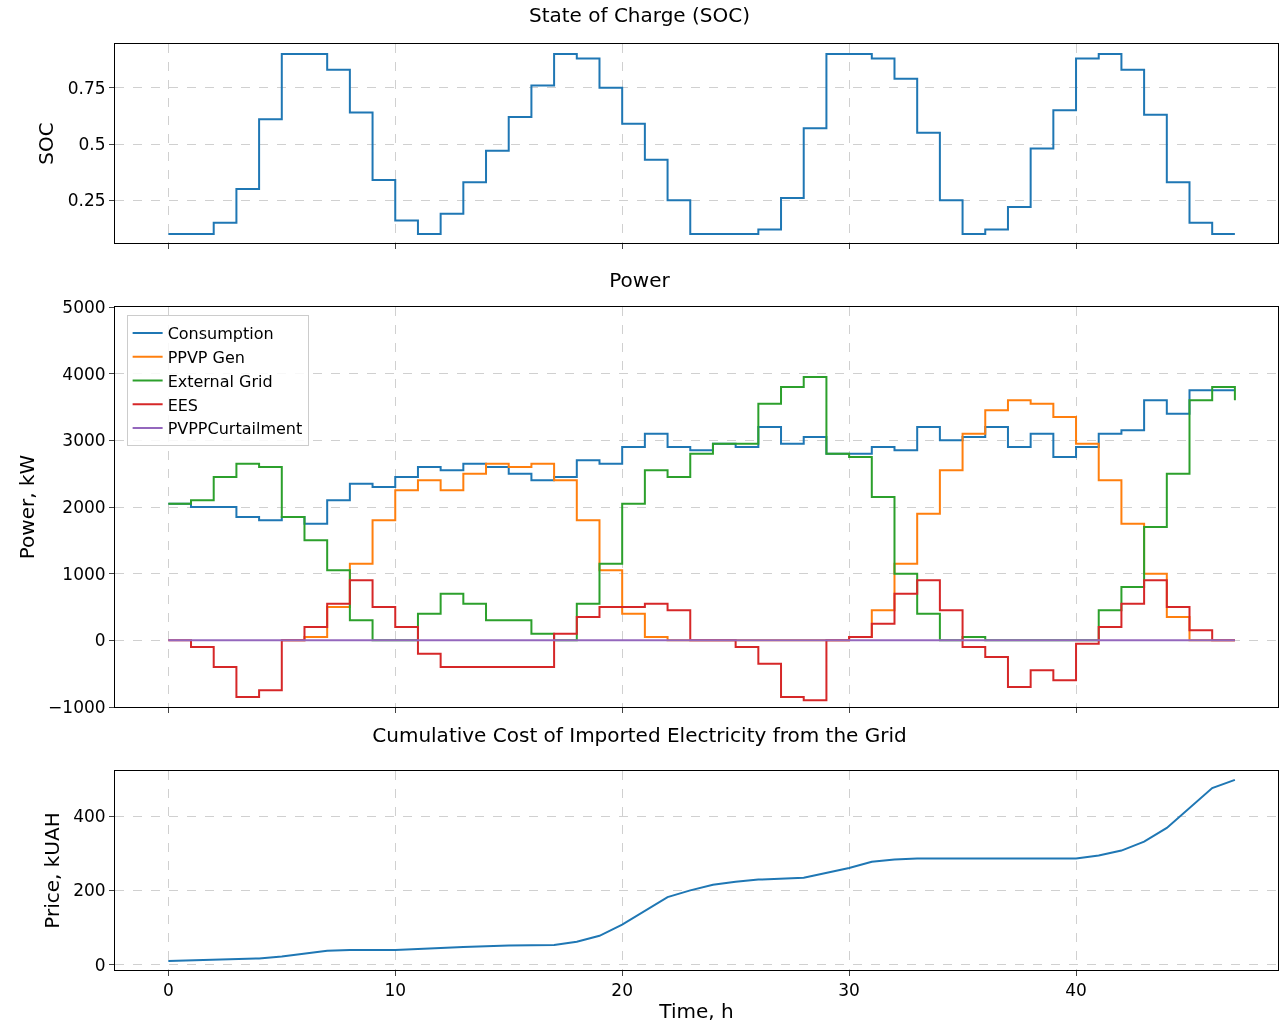 The height and width of the screenshot is (1027, 1279). I want to click on y-tick-label: 200, so click(89, 890).